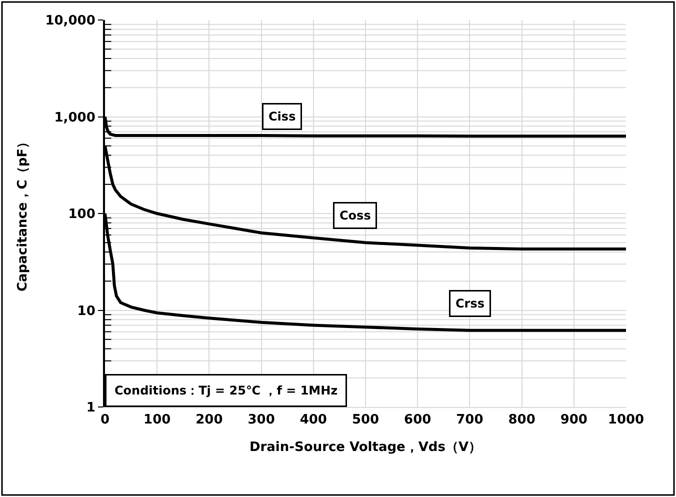 This screenshot has width=676, height=497. I want to click on annotation: Ciss, so click(282, 117).